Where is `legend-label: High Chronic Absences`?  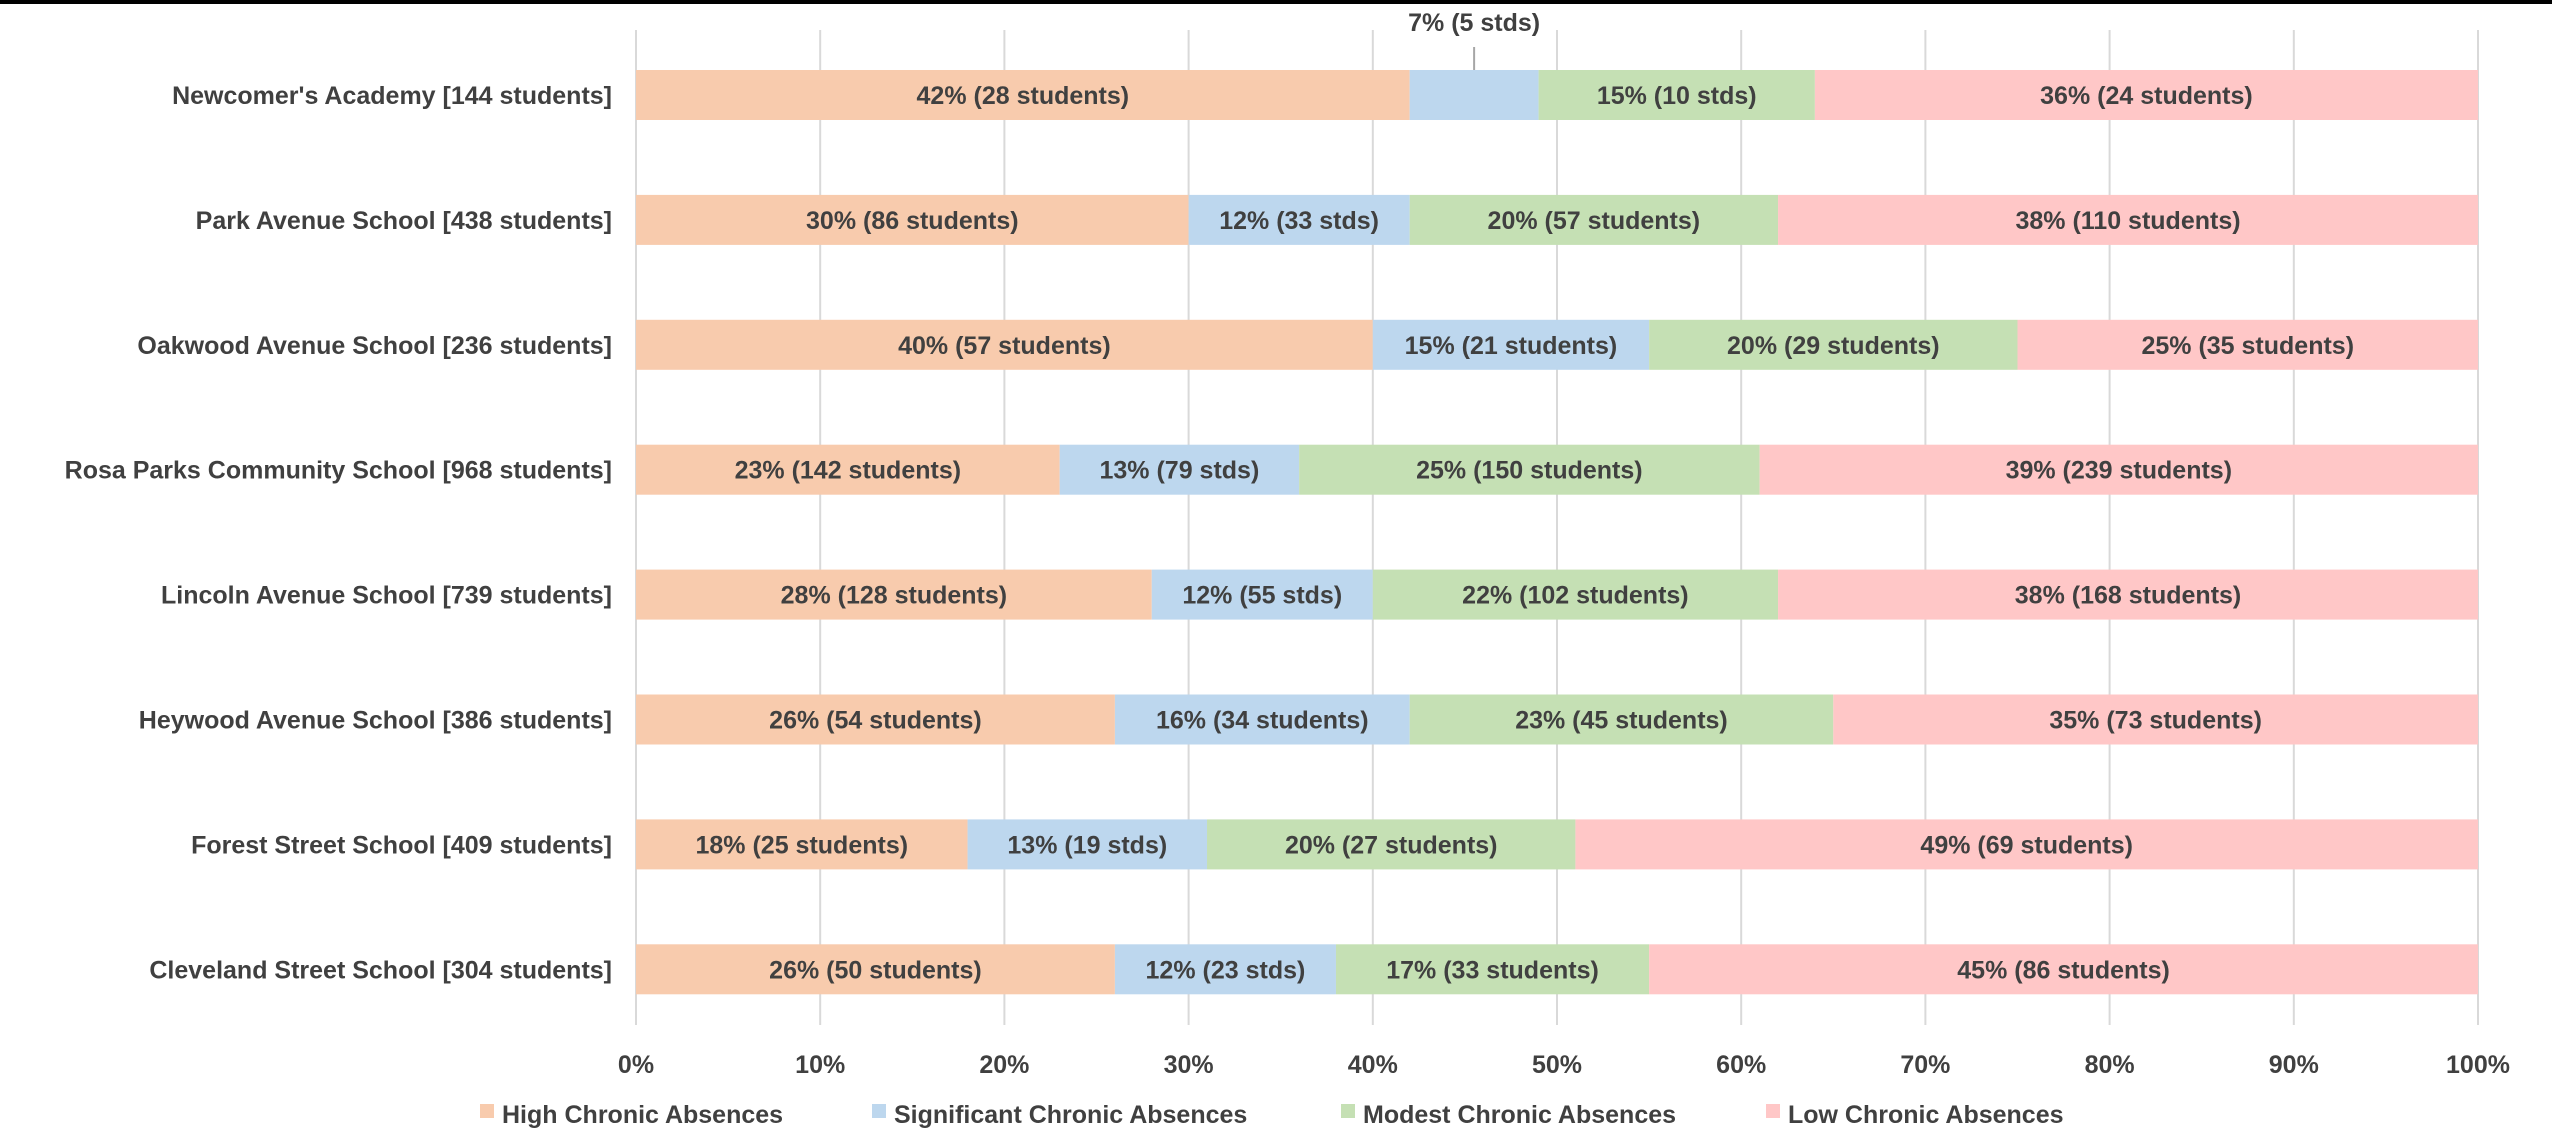 legend-label: High Chronic Absences is located at coordinates (642, 1114).